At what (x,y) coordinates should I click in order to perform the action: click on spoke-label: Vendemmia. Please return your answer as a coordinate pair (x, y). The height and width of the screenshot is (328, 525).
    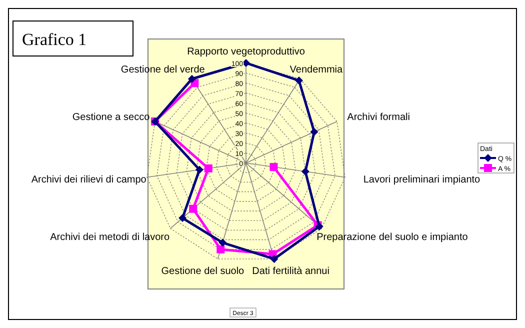
    Looking at the image, I should click on (317, 70).